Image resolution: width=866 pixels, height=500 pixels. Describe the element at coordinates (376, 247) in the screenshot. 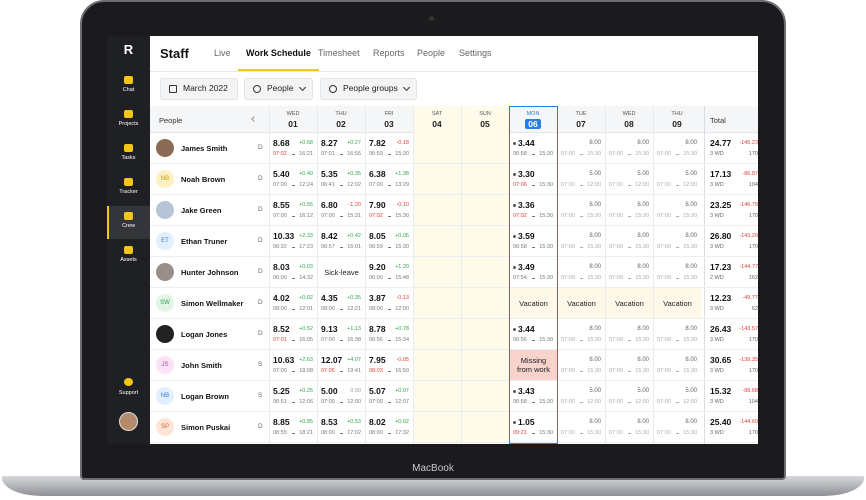

I see `start-time: 06:59` at that location.